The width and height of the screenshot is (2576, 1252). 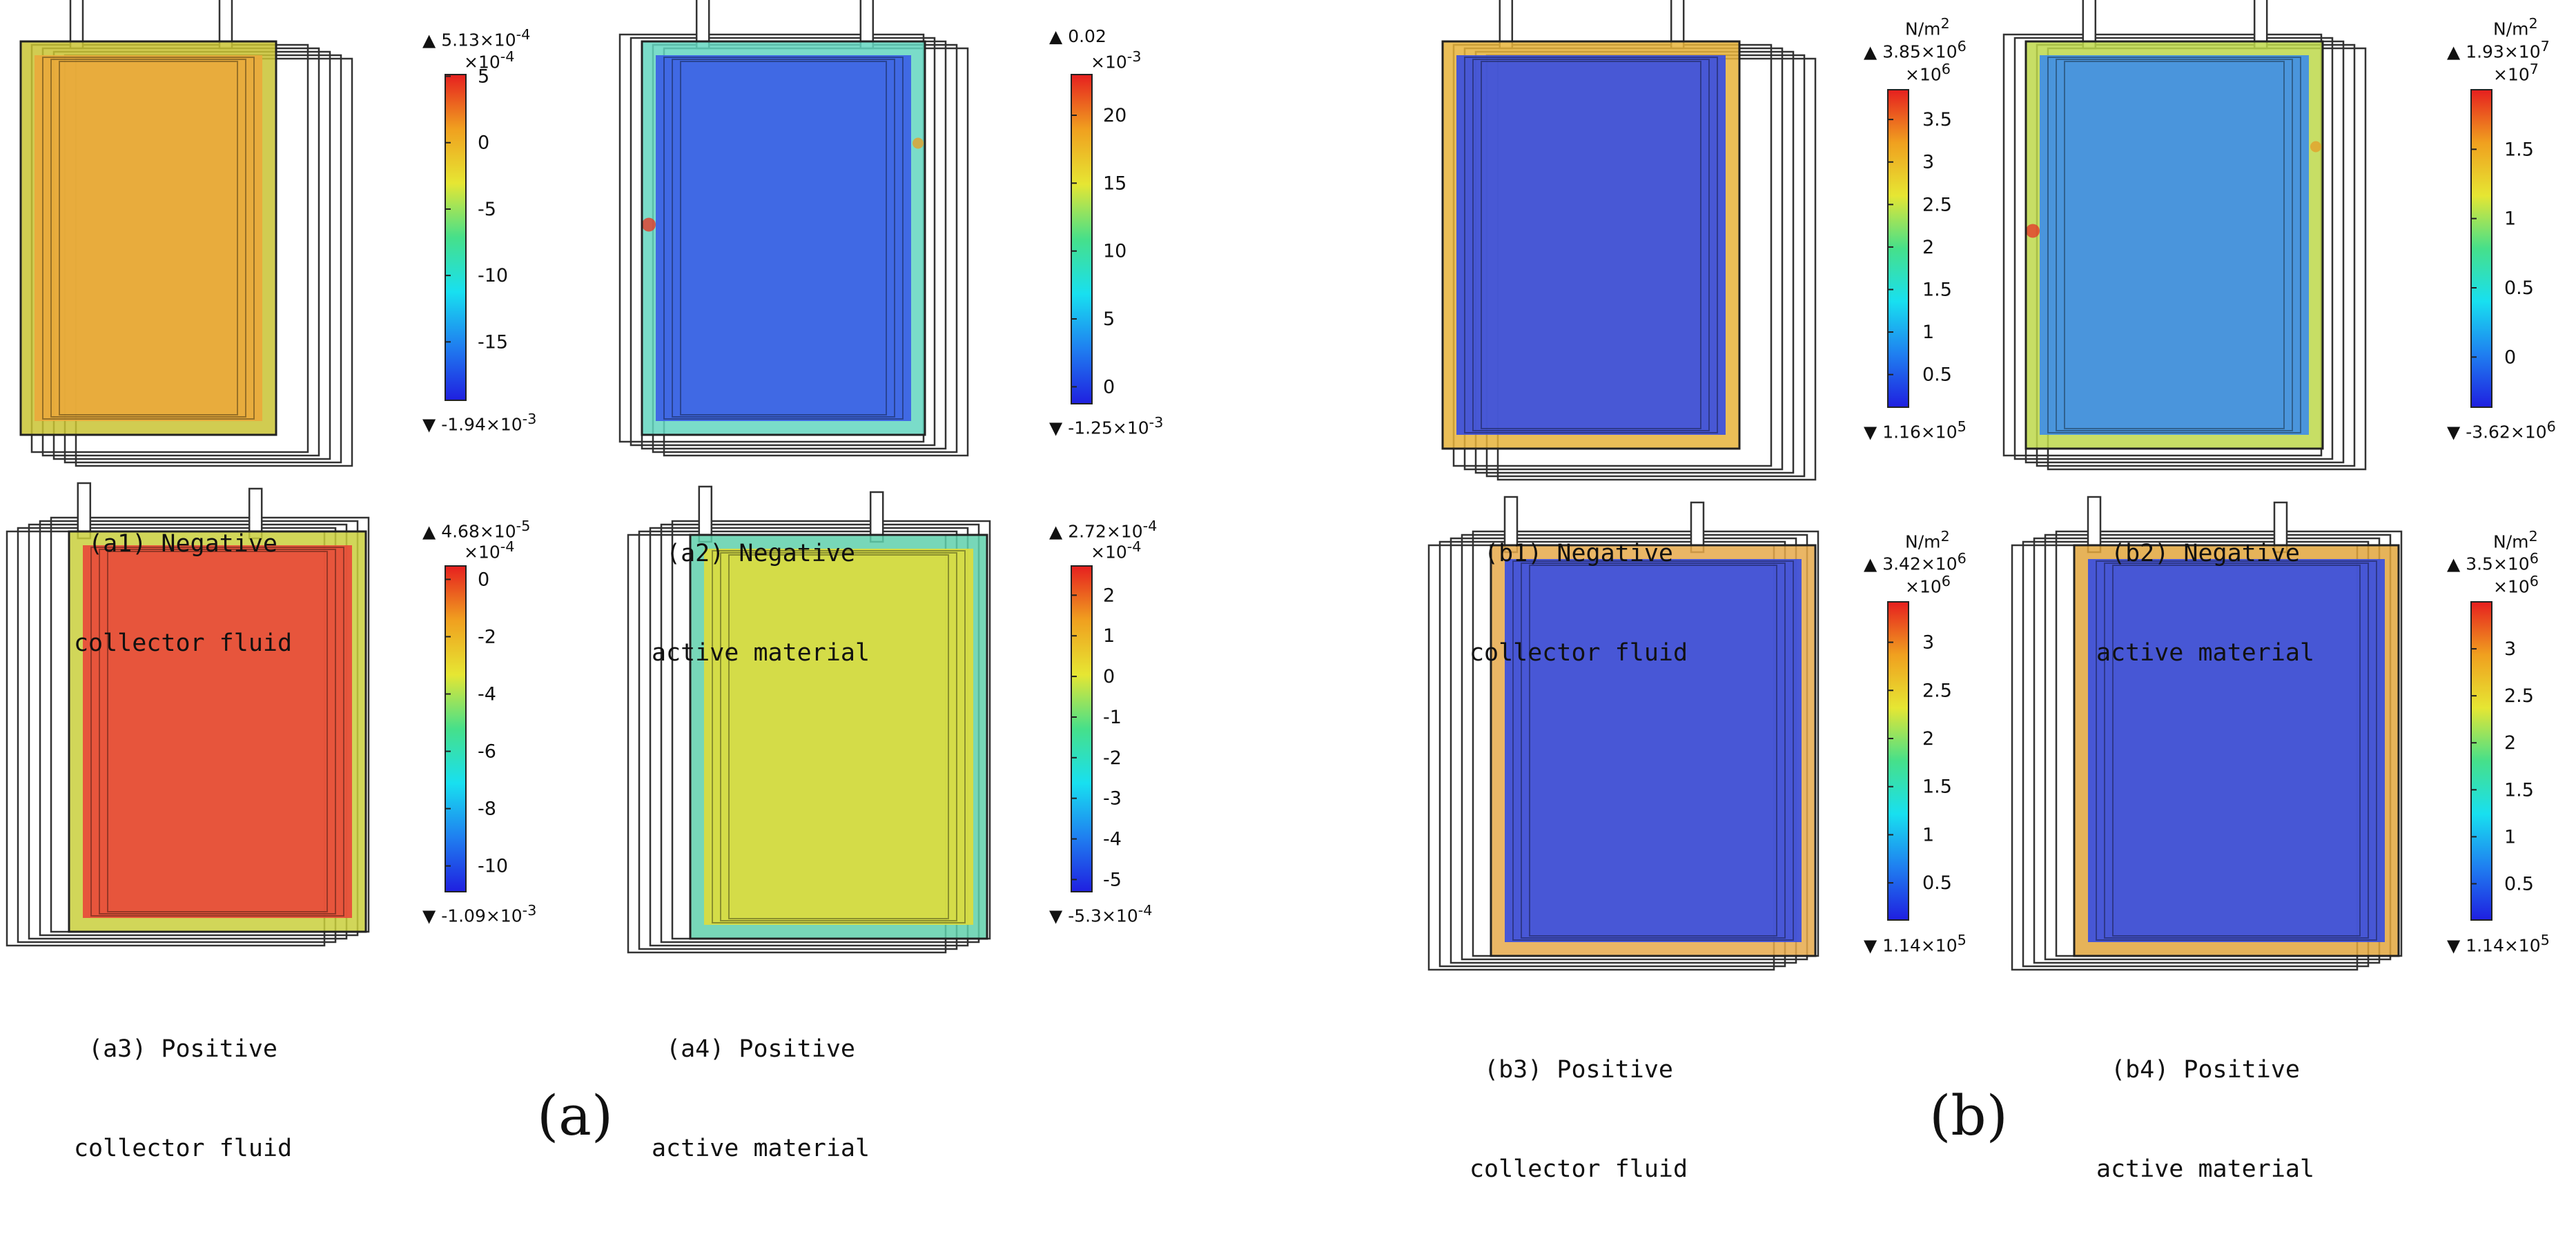 I want to click on colorbar-b3-multiplier: ×10⁶, so click(x=1928, y=584).